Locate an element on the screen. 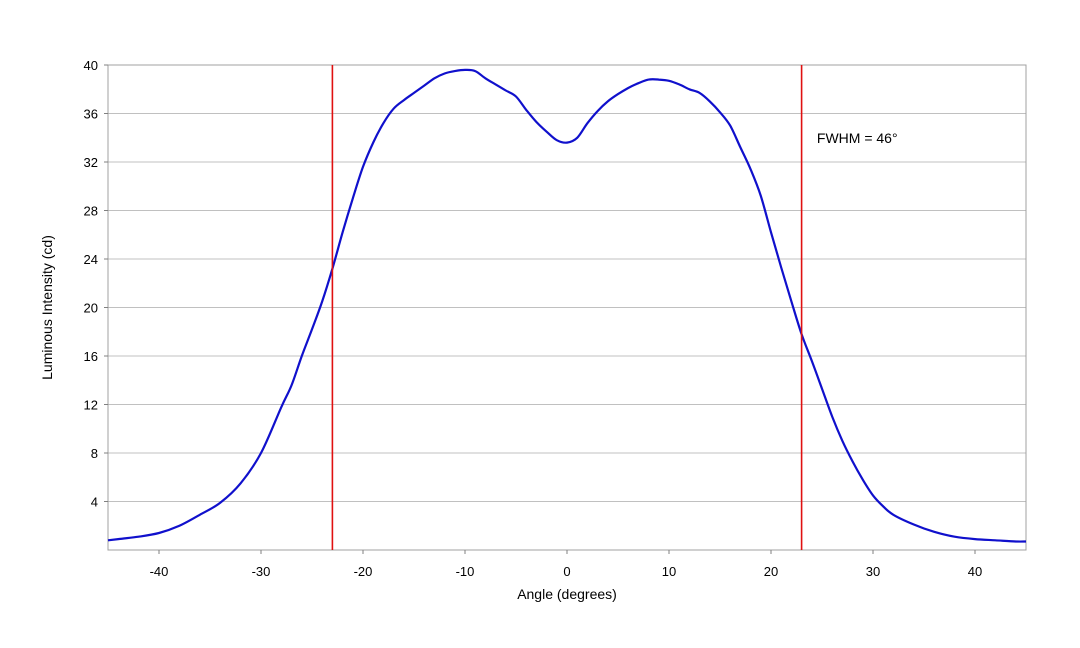 Image resolution: width=1080 pixels, height=648 pixels. y-tick-label-28: 28 is located at coordinates (91, 211).